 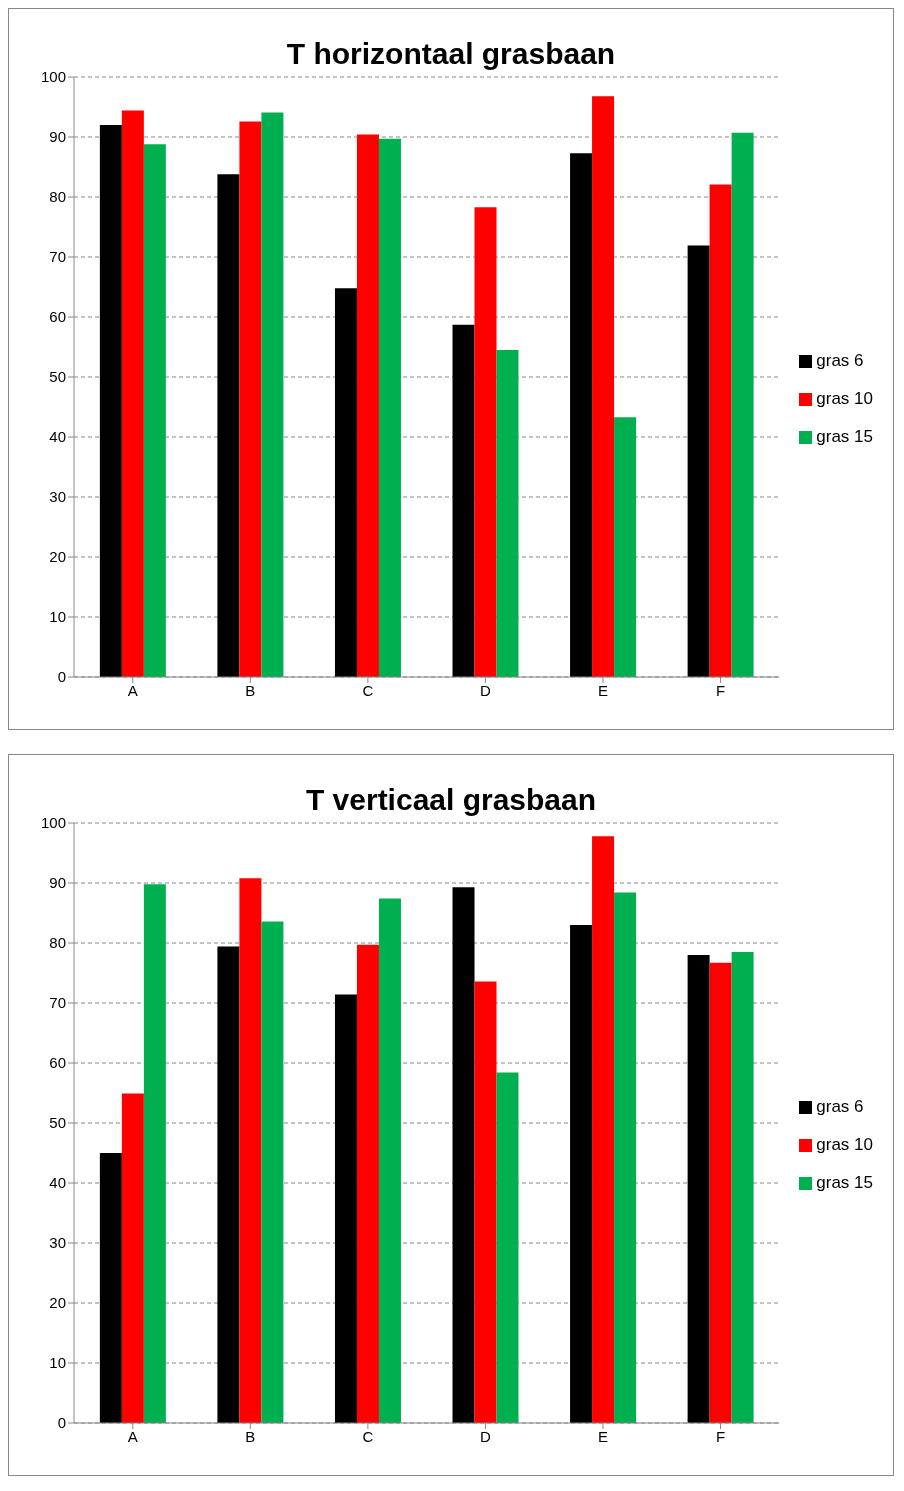 What do you see at coordinates (451, 799) in the screenshot?
I see `chart-title: T verticaal grasbaan` at bounding box center [451, 799].